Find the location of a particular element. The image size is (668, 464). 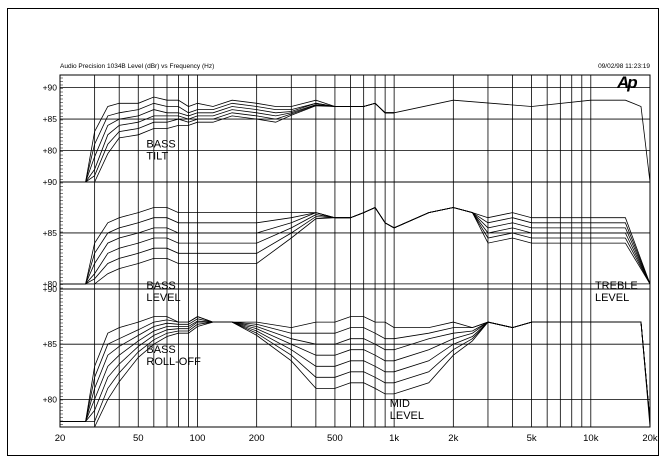

x-tick-label: 10k is located at coordinates (591, 438).